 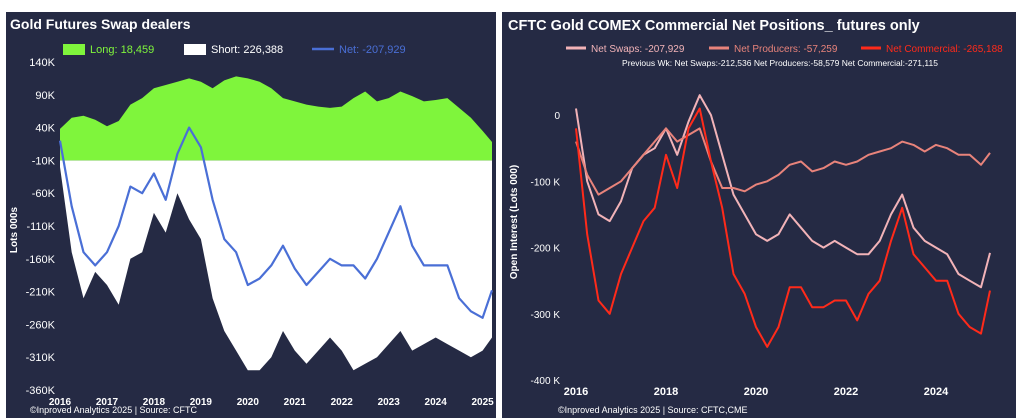 What do you see at coordinates (100, 24) in the screenshot?
I see `chart-title: Gold Futures Swap dealers` at bounding box center [100, 24].